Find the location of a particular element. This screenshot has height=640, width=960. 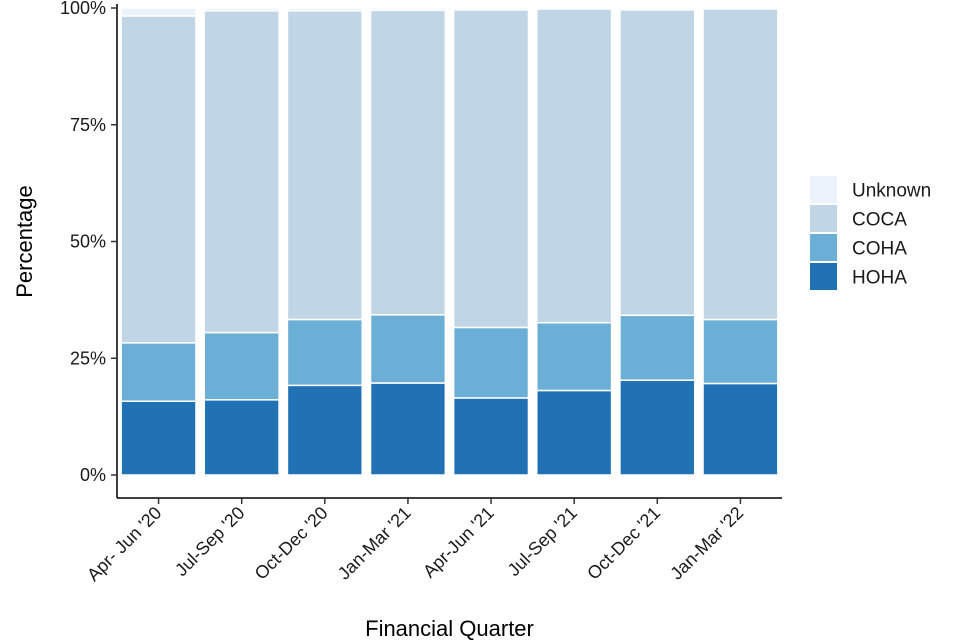

x-tick-label: Apr- Jun '20 is located at coordinates (124, 544).